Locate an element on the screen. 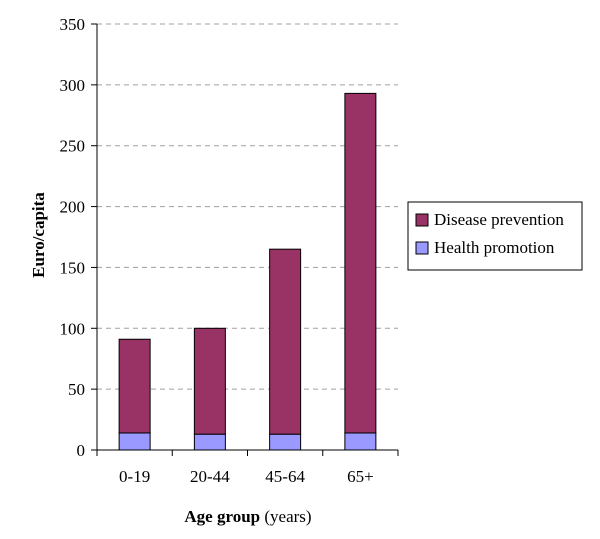  bar-disease-prevention-65+ is located at coordinates (360, 263).